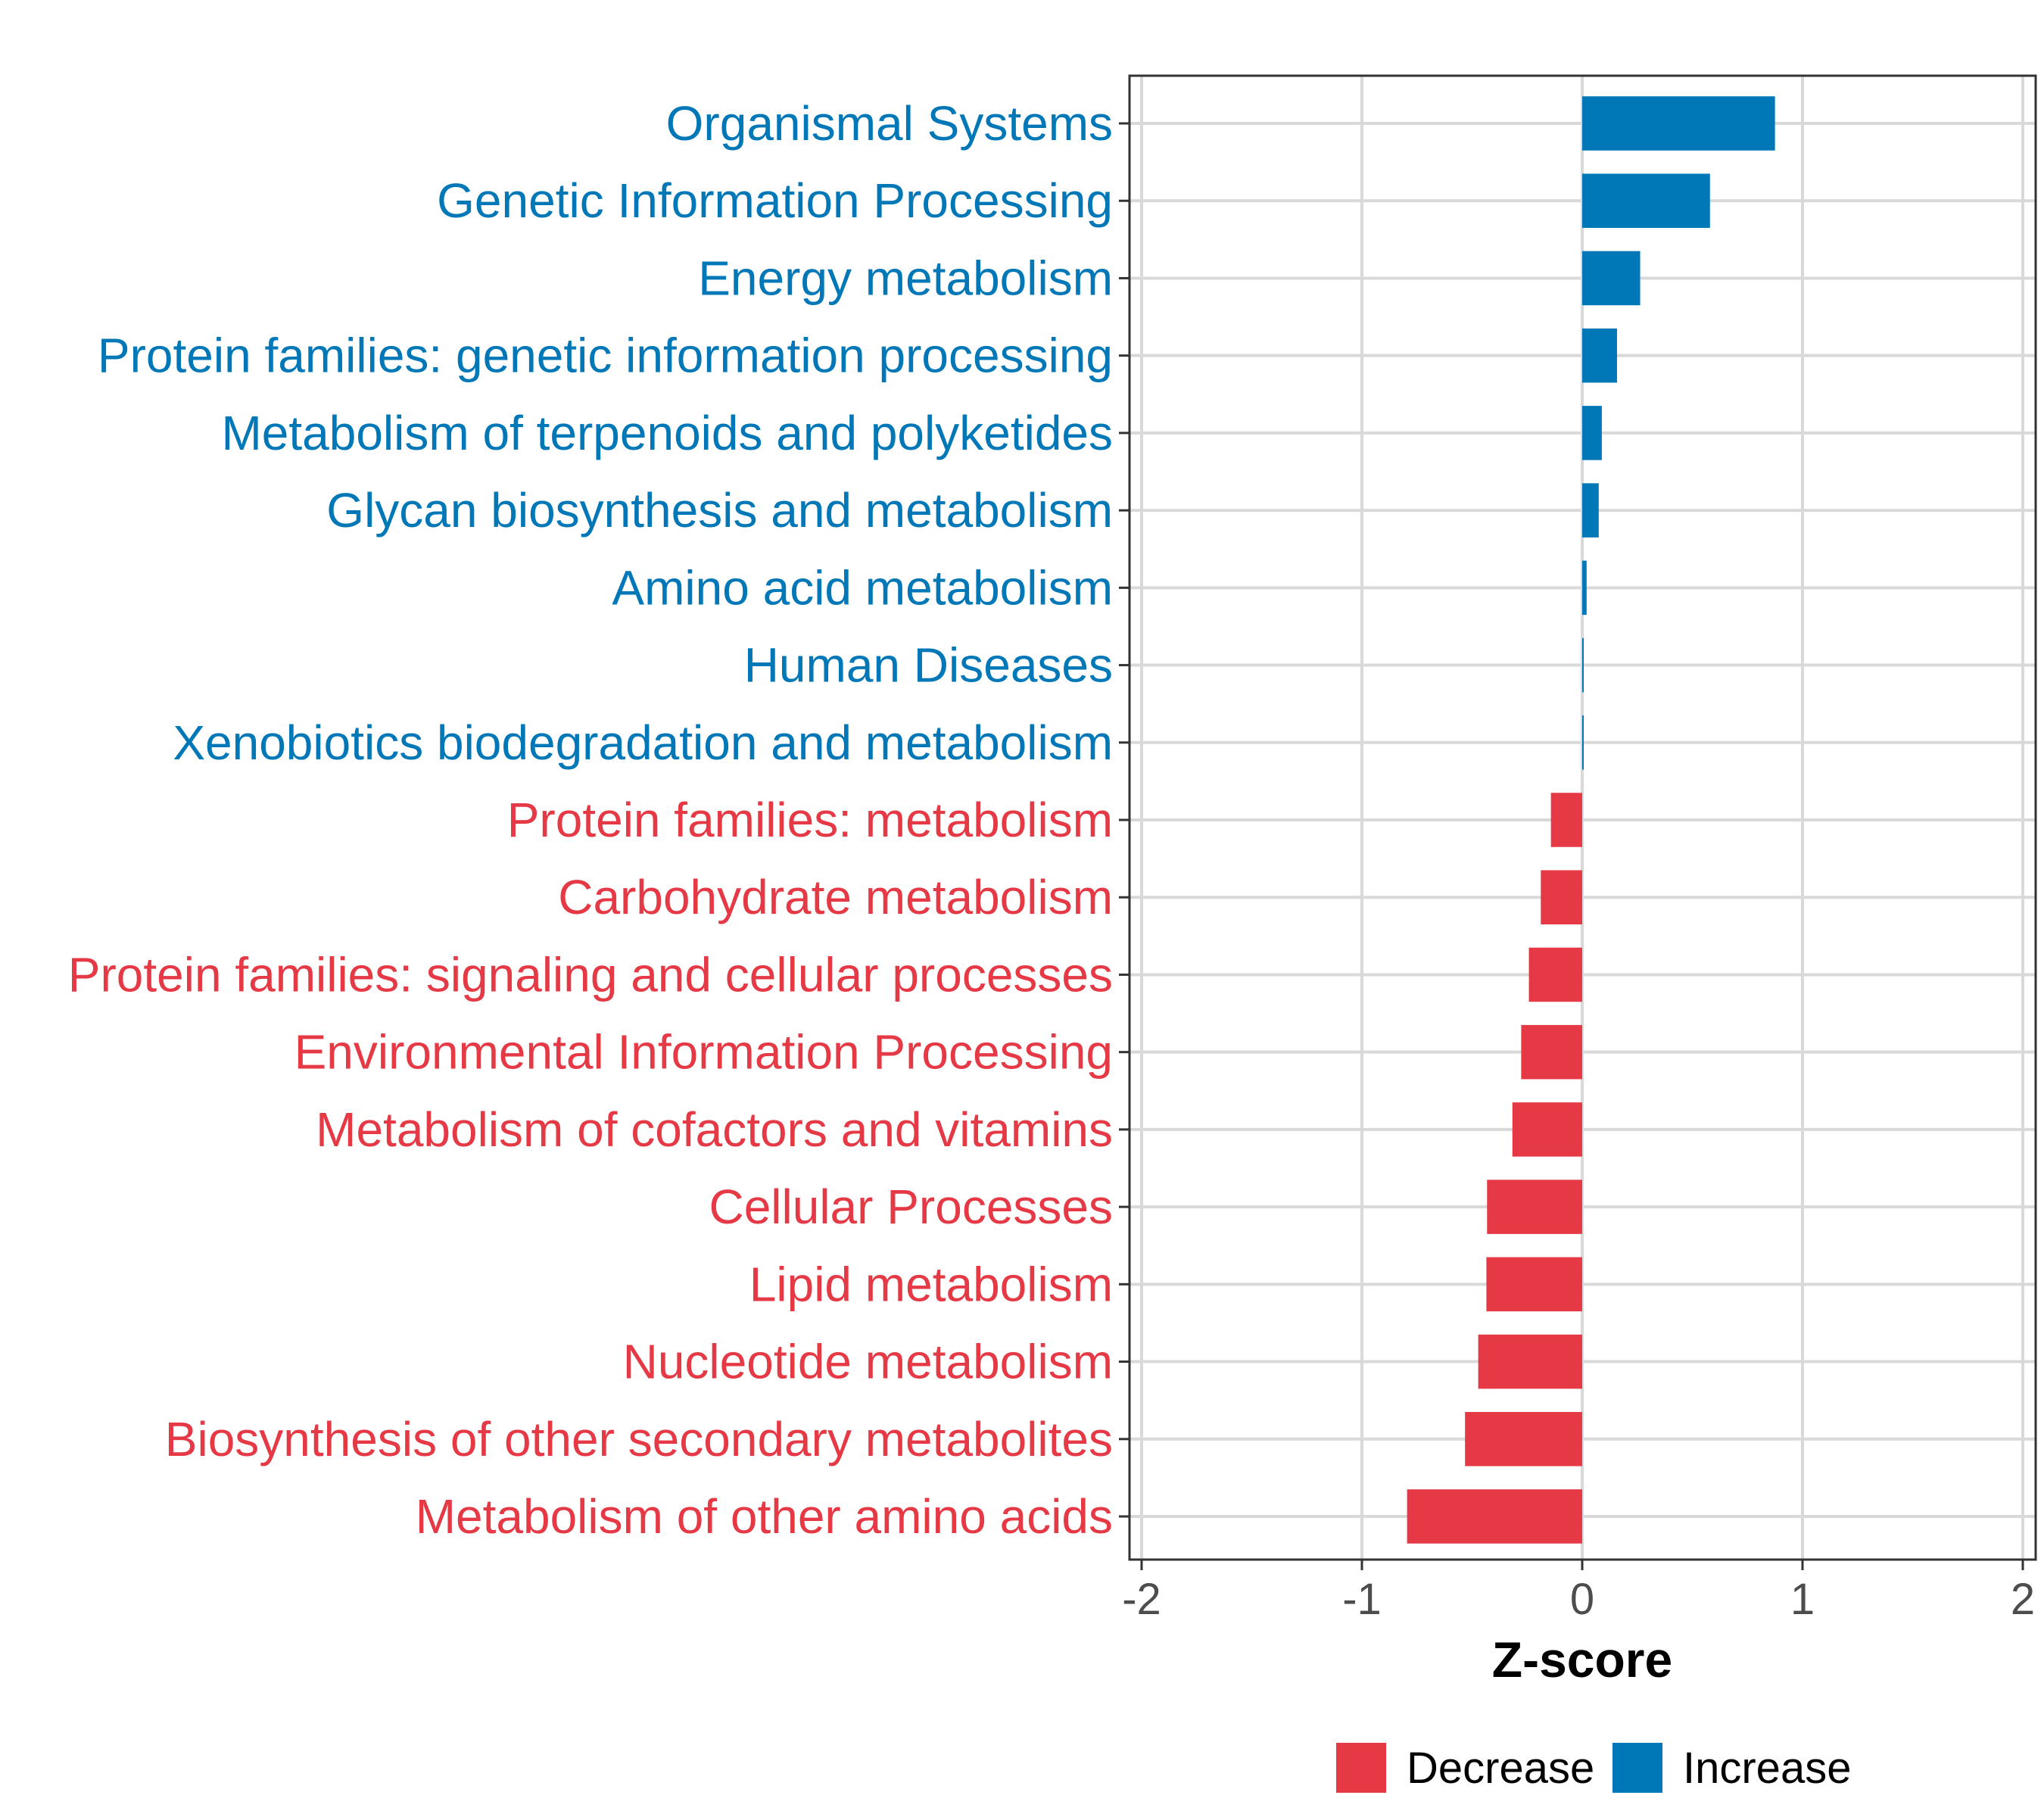  I want to click on category-label: Cellular Processes, so click(911, 1207).